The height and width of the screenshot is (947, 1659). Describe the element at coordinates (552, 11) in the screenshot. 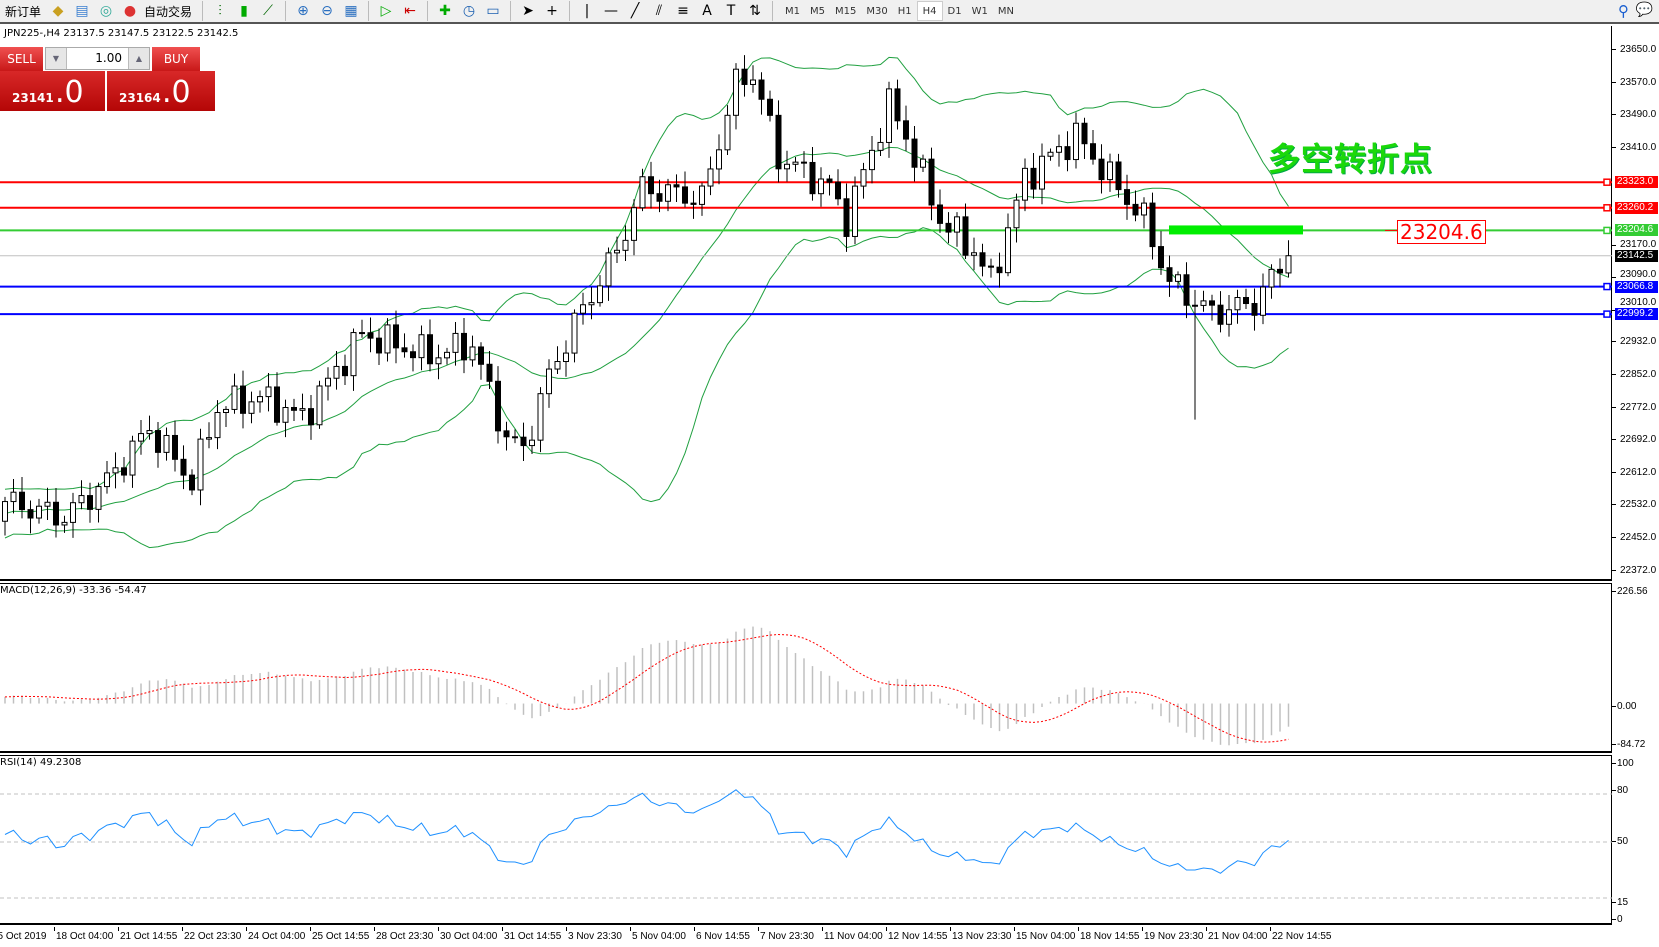

I see `crosshair-icon: +` at that location.